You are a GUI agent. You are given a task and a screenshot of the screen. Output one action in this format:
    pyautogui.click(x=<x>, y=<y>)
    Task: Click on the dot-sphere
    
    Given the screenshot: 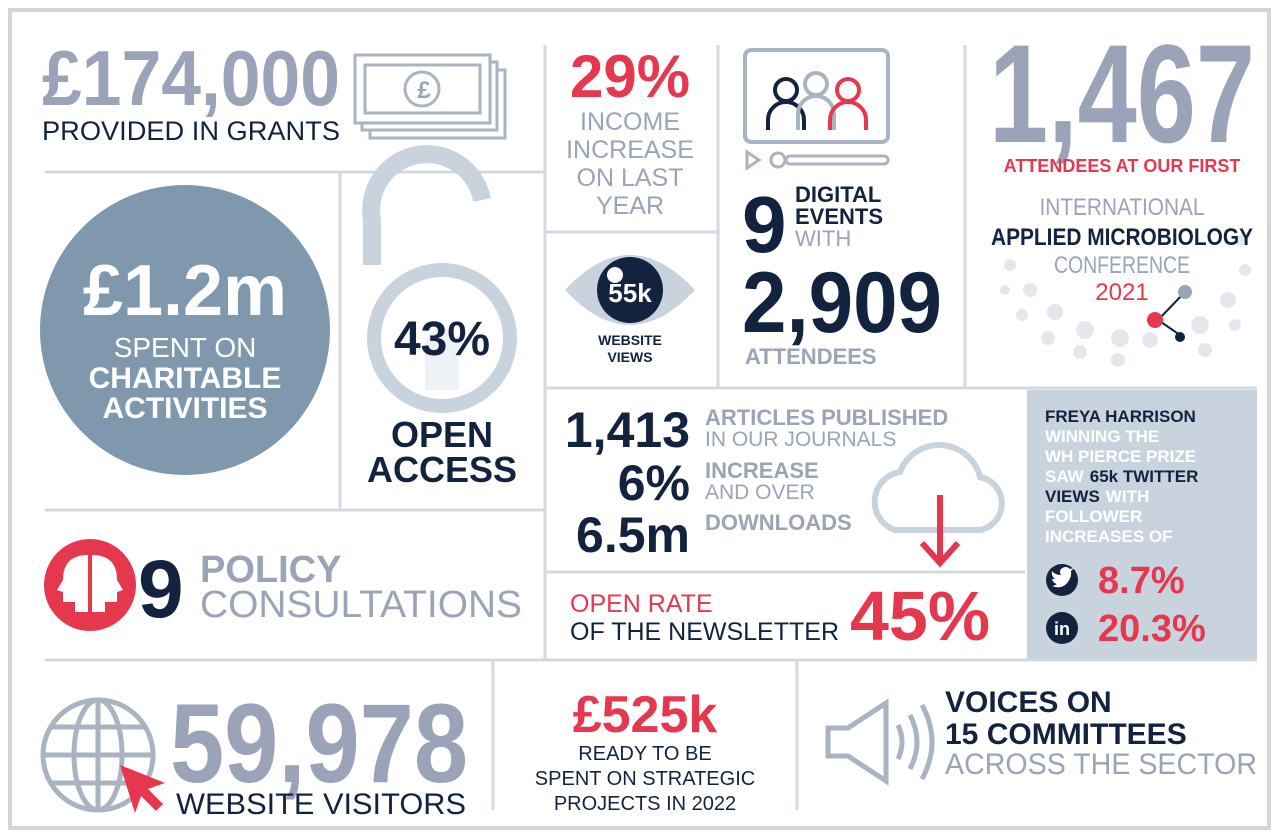 What is the action you would take?
    pyautogui.click(x=1123, y=301)
    